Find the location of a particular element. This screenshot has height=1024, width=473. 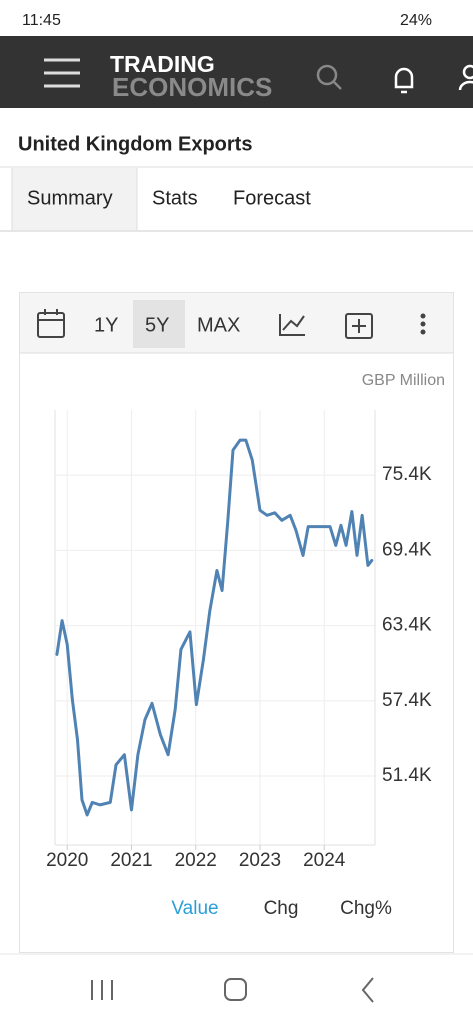

tab: Summary is located at coordinates (70, 198).